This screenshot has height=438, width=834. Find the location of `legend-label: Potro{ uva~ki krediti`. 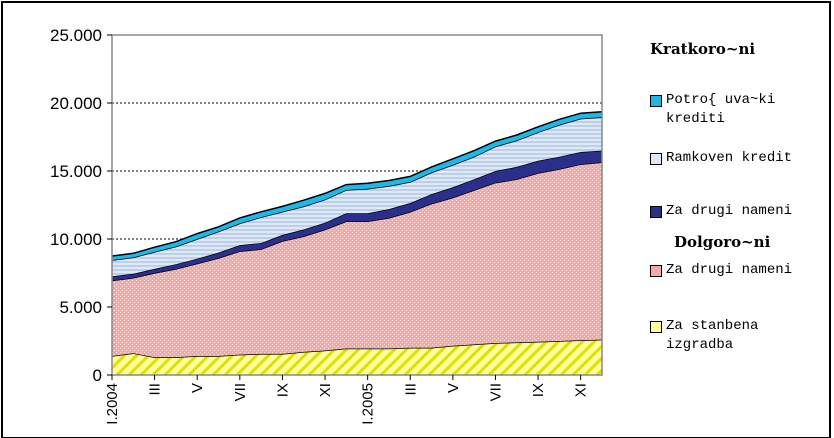

legend-label: Potro{ uva~ki krediti is located at coordinates (721, 109).